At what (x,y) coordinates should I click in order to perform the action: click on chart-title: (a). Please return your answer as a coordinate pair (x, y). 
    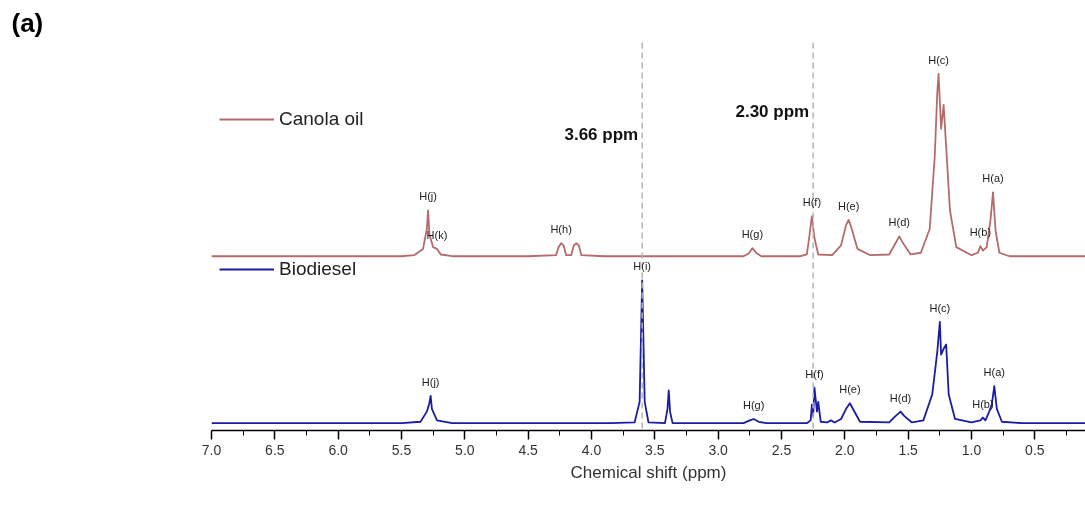
    Looking at the image, I should click on (27, 22).